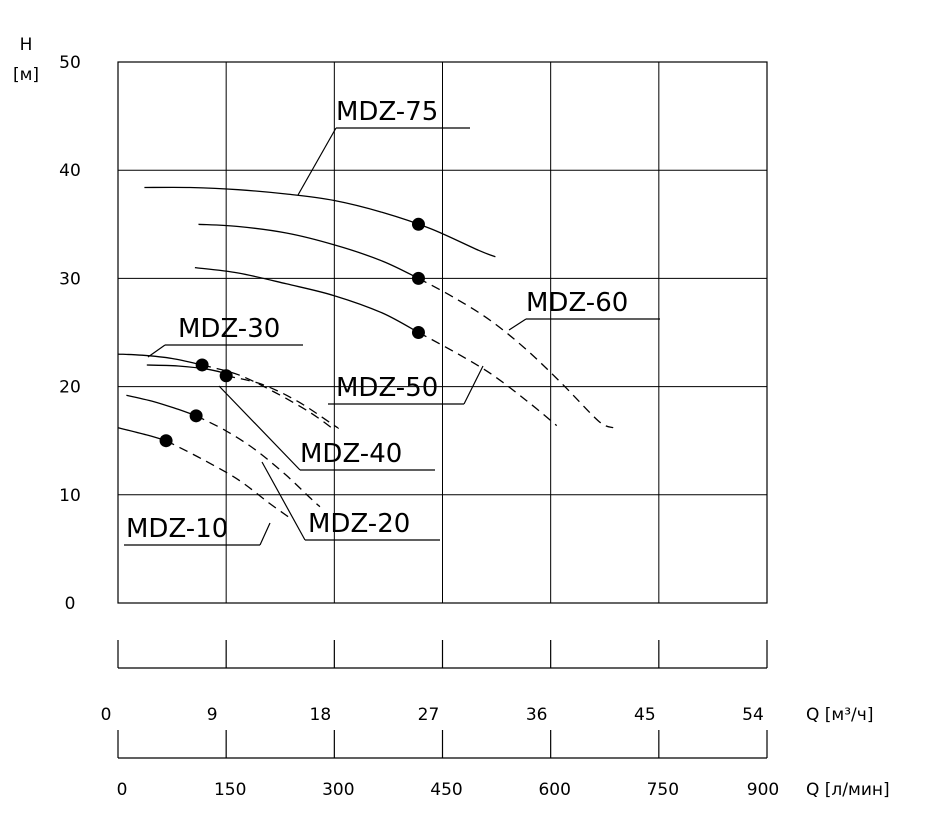 The height and width of the screenshot is (837, 927). I want to click on curve-mdz-30-solid, so click(160, 359).